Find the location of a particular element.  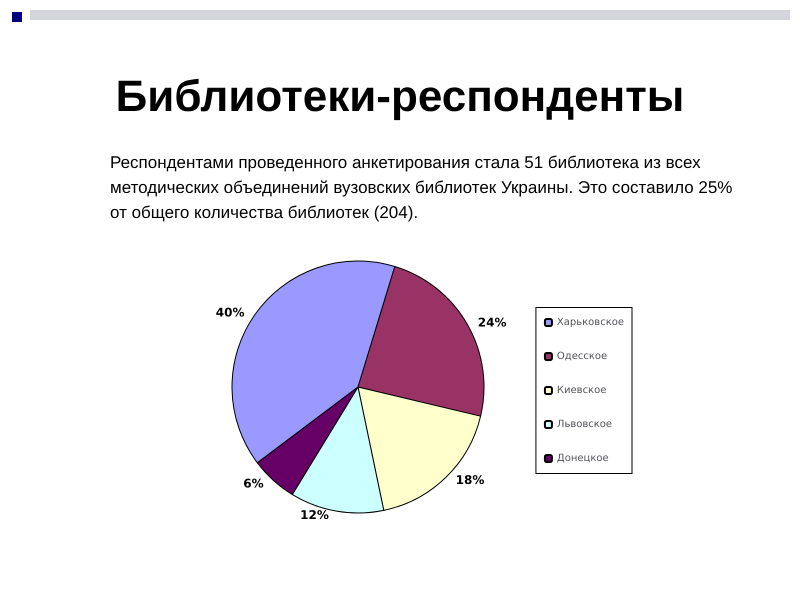

legend-label: Одесское is located at coordinates (582, 356).